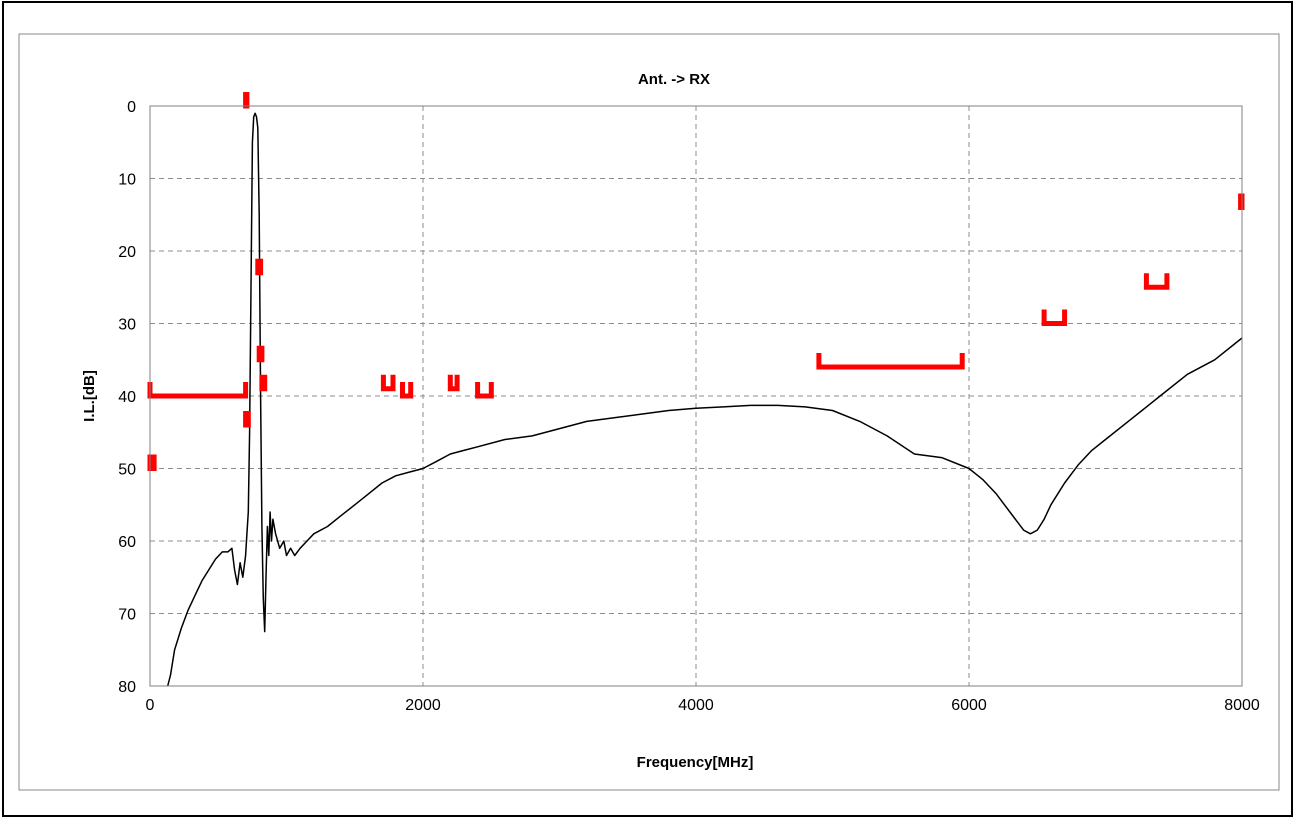  I want to click on y-tick-label: 20, so click(127, 252).